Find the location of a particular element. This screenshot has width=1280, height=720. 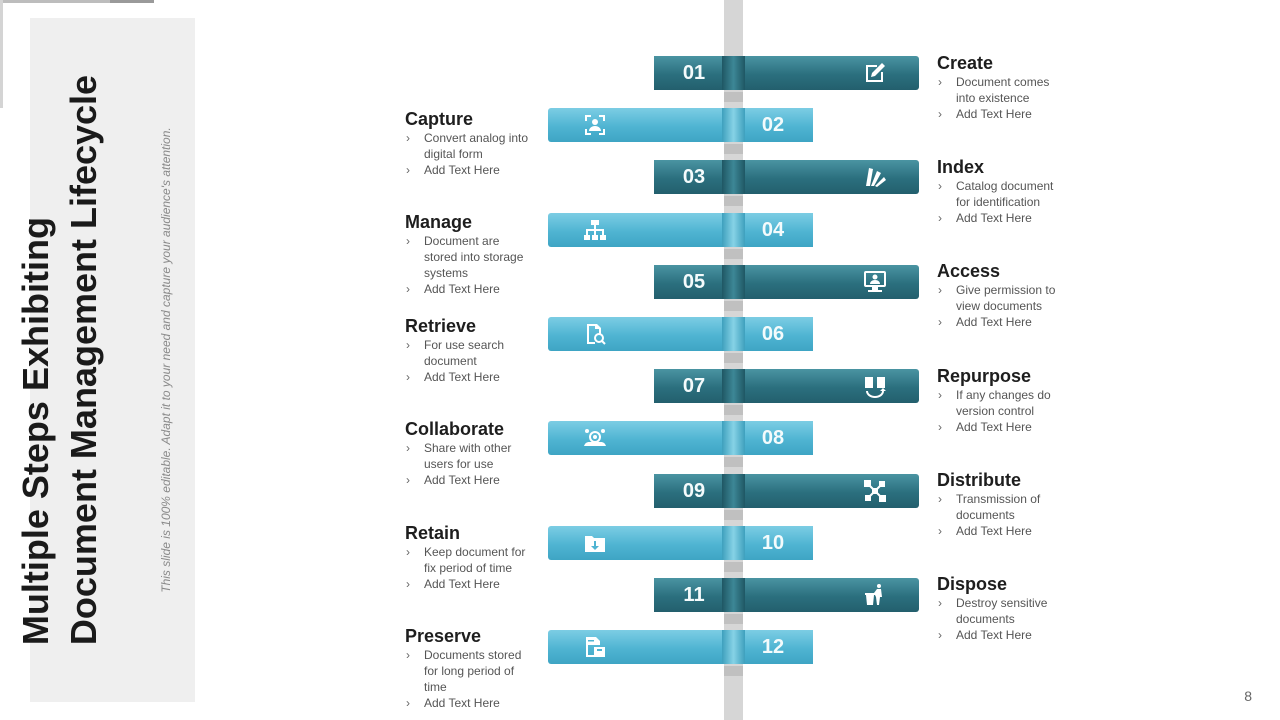

step-bar-01: 01 is located at coordinates (786, 73).